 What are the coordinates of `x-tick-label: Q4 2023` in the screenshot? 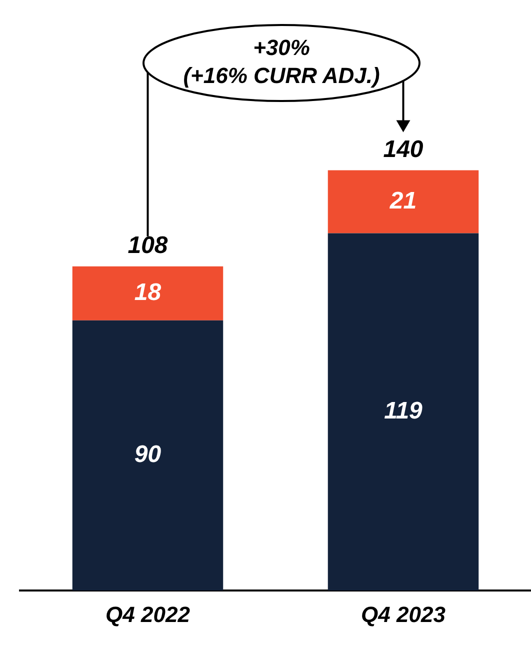 It's located at (403, 614).